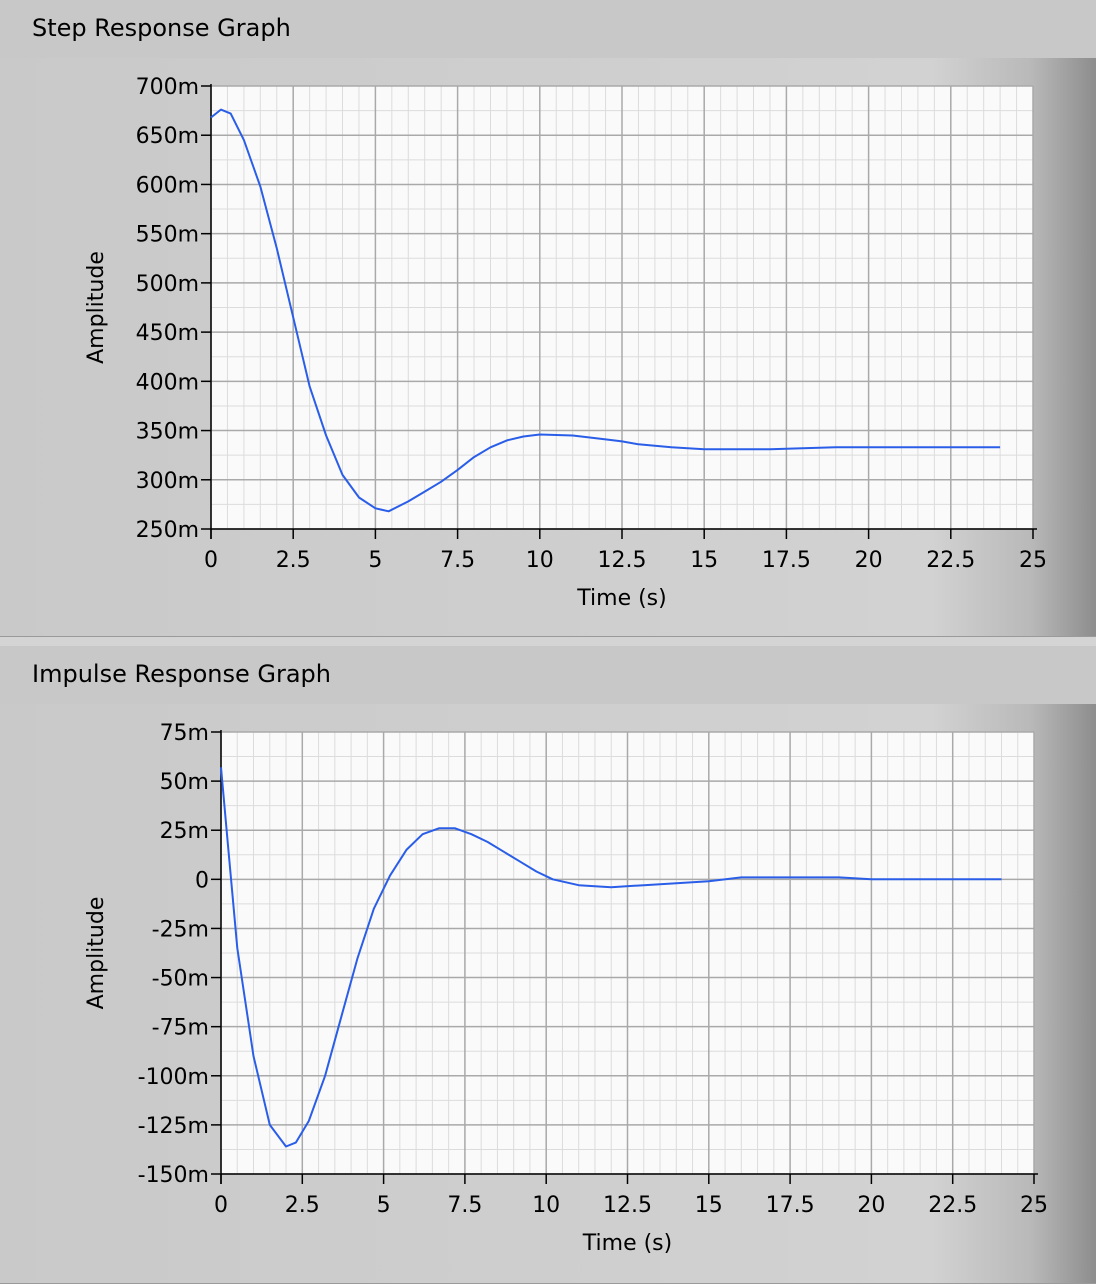  Describe the element at coordinates (167, 382) in the screenshot. I see `y-tick-label: 400m` at that location.